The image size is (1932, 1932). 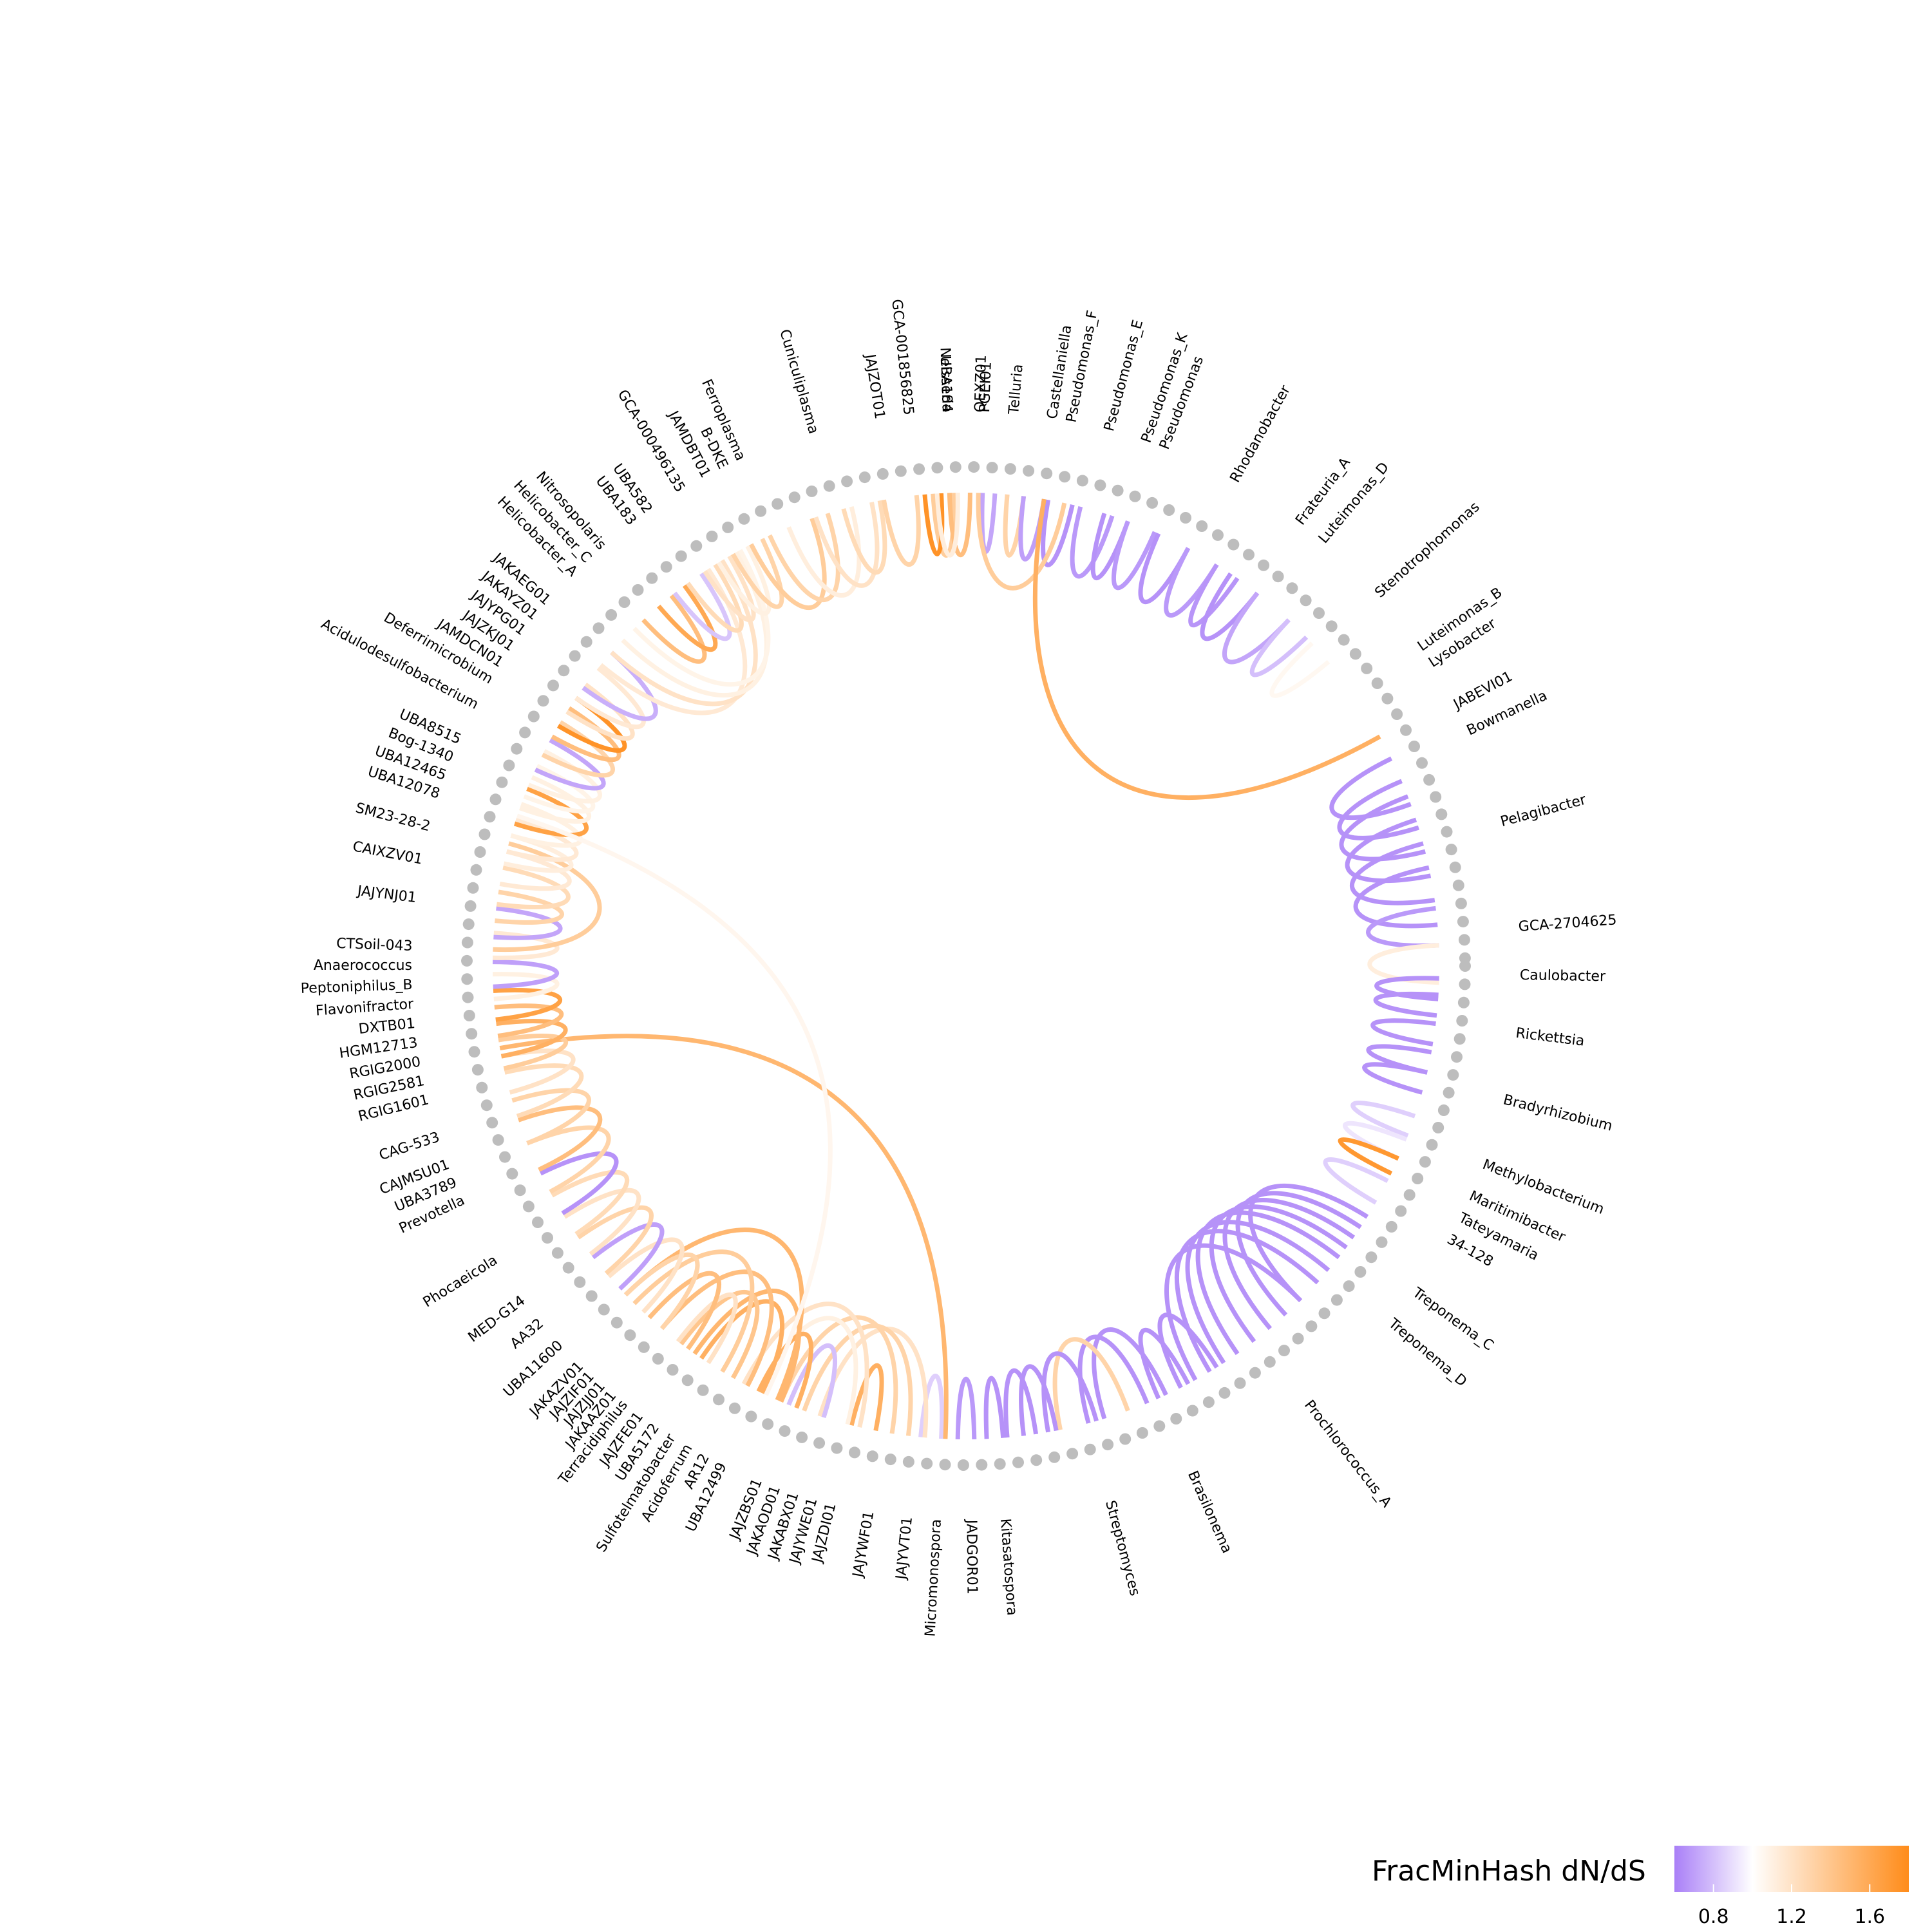 What do you see at coordinates (363, 966) in the screenshot?
I see `genus-label: Anaerococcus` at bounding box center [363, 966].